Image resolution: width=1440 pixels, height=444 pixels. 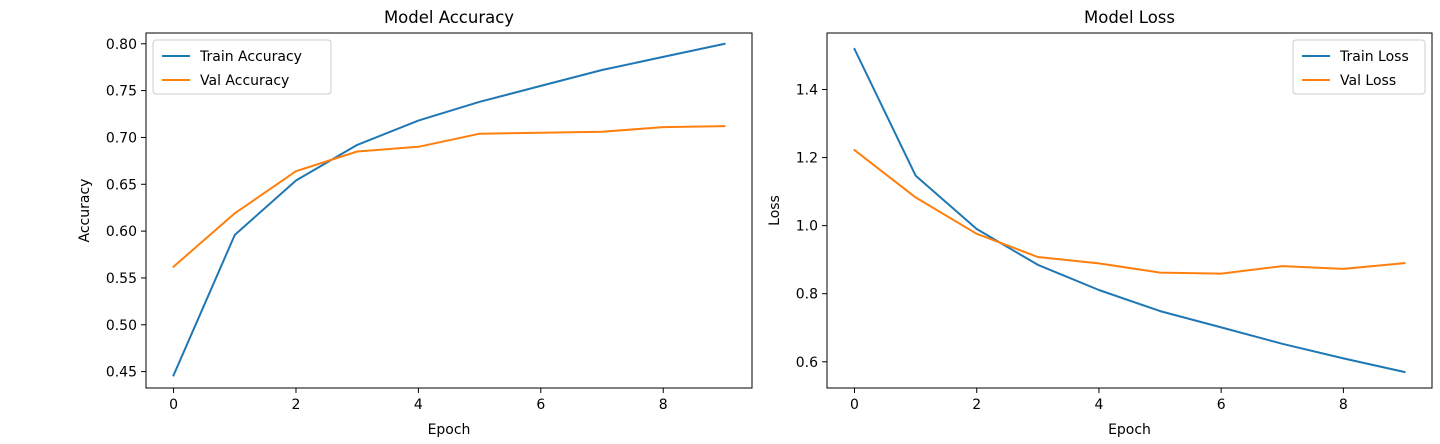 What do you see at coordinates (1343, 405) in the screenshot?
I see `loss-x-tick-label: 8` at bounding box center [1343, 405].